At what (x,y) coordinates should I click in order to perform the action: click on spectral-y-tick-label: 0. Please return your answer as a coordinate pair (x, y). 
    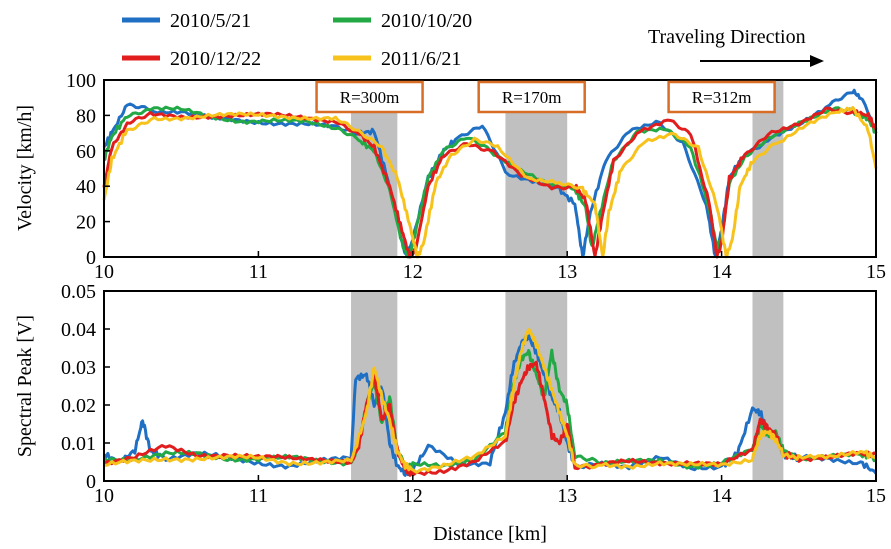
    Looking at the image, I should click on (91, 482).